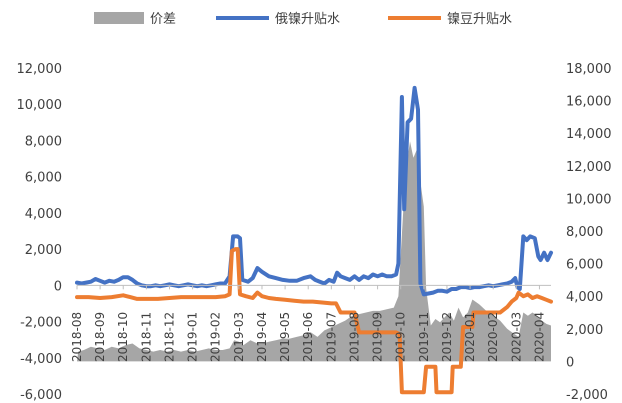  Describe the element at coordinates (123, 337) in the screenshot. I see `x-tick-label: 2018-10` at that location.